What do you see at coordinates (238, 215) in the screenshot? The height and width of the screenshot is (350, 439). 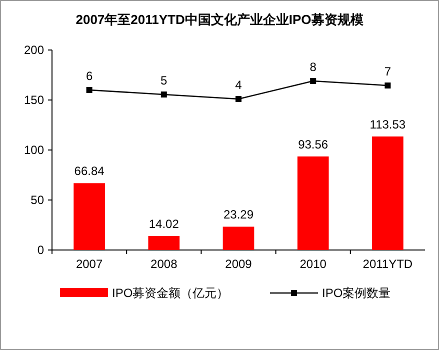 I see `data-label: 23.29` at bounding box center [238, 215].